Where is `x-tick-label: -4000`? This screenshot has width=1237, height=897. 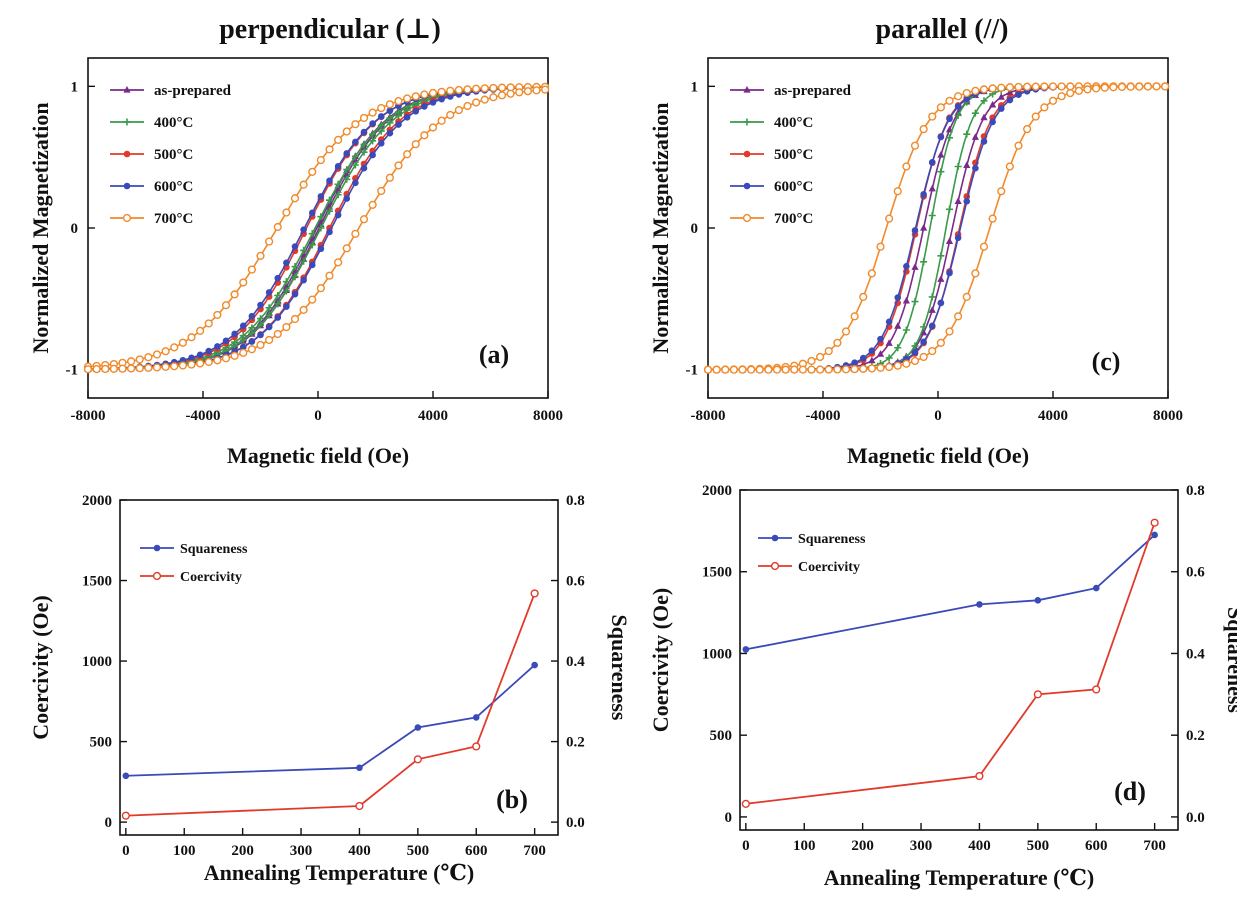 x-tick-label: -4000 is located at coordinates (203, 416).